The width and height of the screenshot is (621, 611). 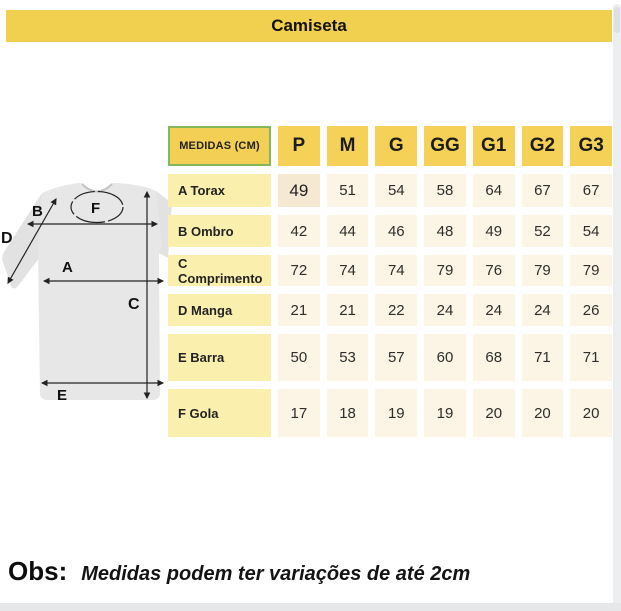 I want to click on table-cell: 22, so click(x=396, y=310).